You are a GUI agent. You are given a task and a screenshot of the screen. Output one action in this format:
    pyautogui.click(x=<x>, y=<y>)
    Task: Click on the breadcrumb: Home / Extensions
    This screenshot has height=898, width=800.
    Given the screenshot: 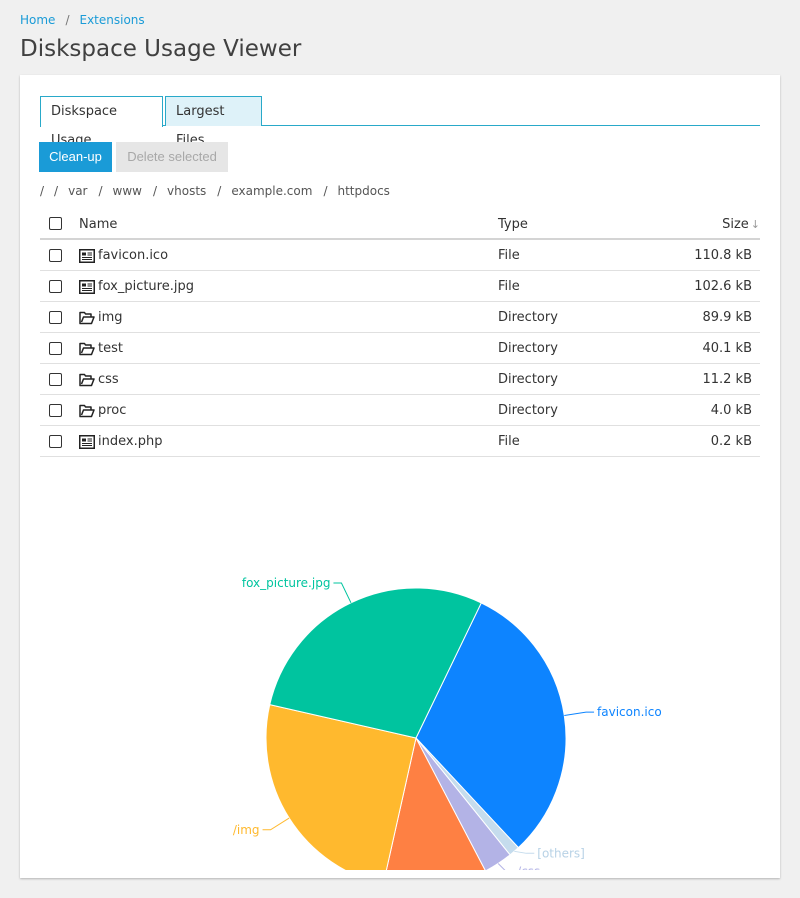 What is the action you would take?
    pyautogui.click(x=82, y=20)
    